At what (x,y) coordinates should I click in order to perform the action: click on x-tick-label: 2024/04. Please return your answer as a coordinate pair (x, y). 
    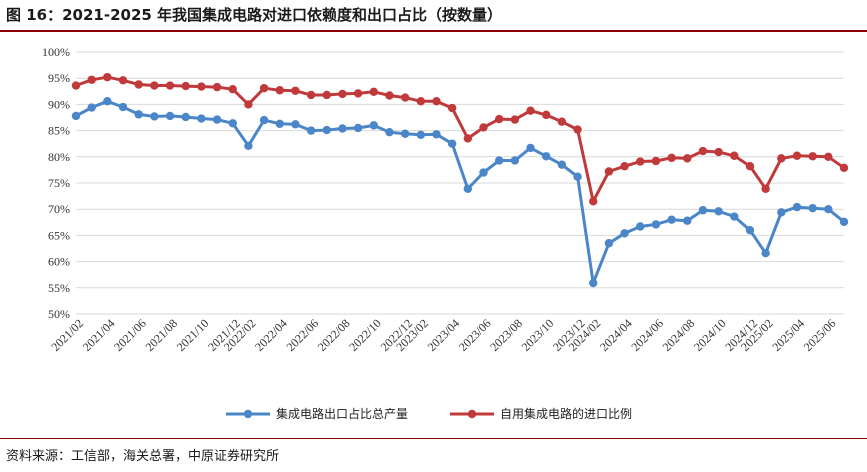
    Looking at the image, I should click on (616, 335).